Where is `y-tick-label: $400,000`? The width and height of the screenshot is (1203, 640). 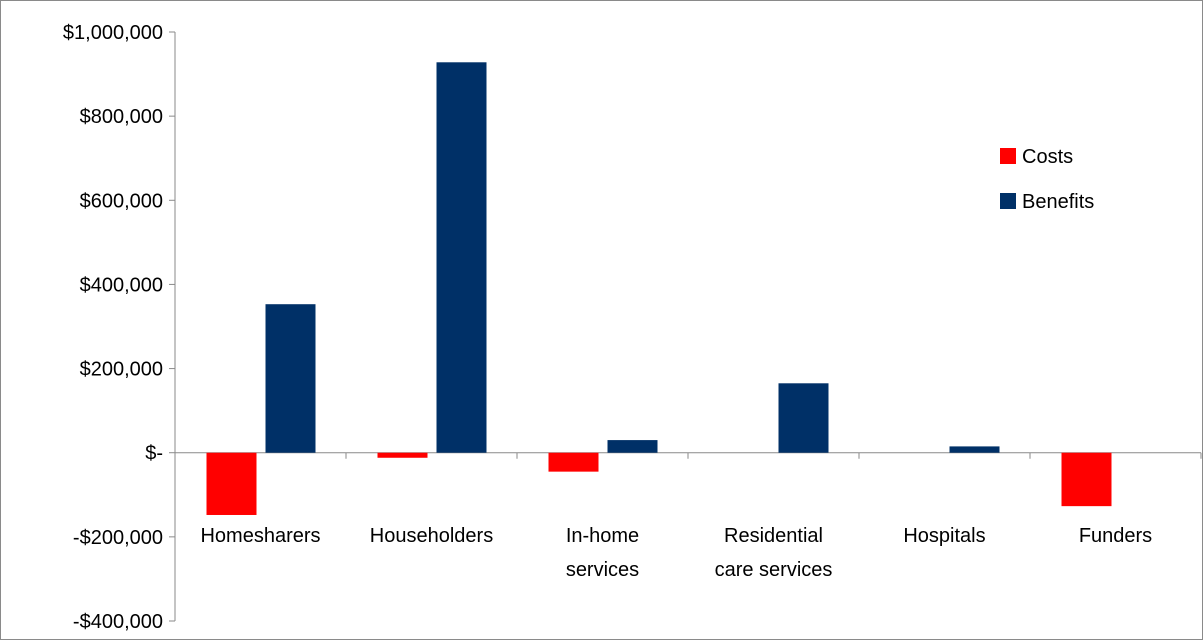
y-tick-label: $400,000 is located at coordinates (121, 285).